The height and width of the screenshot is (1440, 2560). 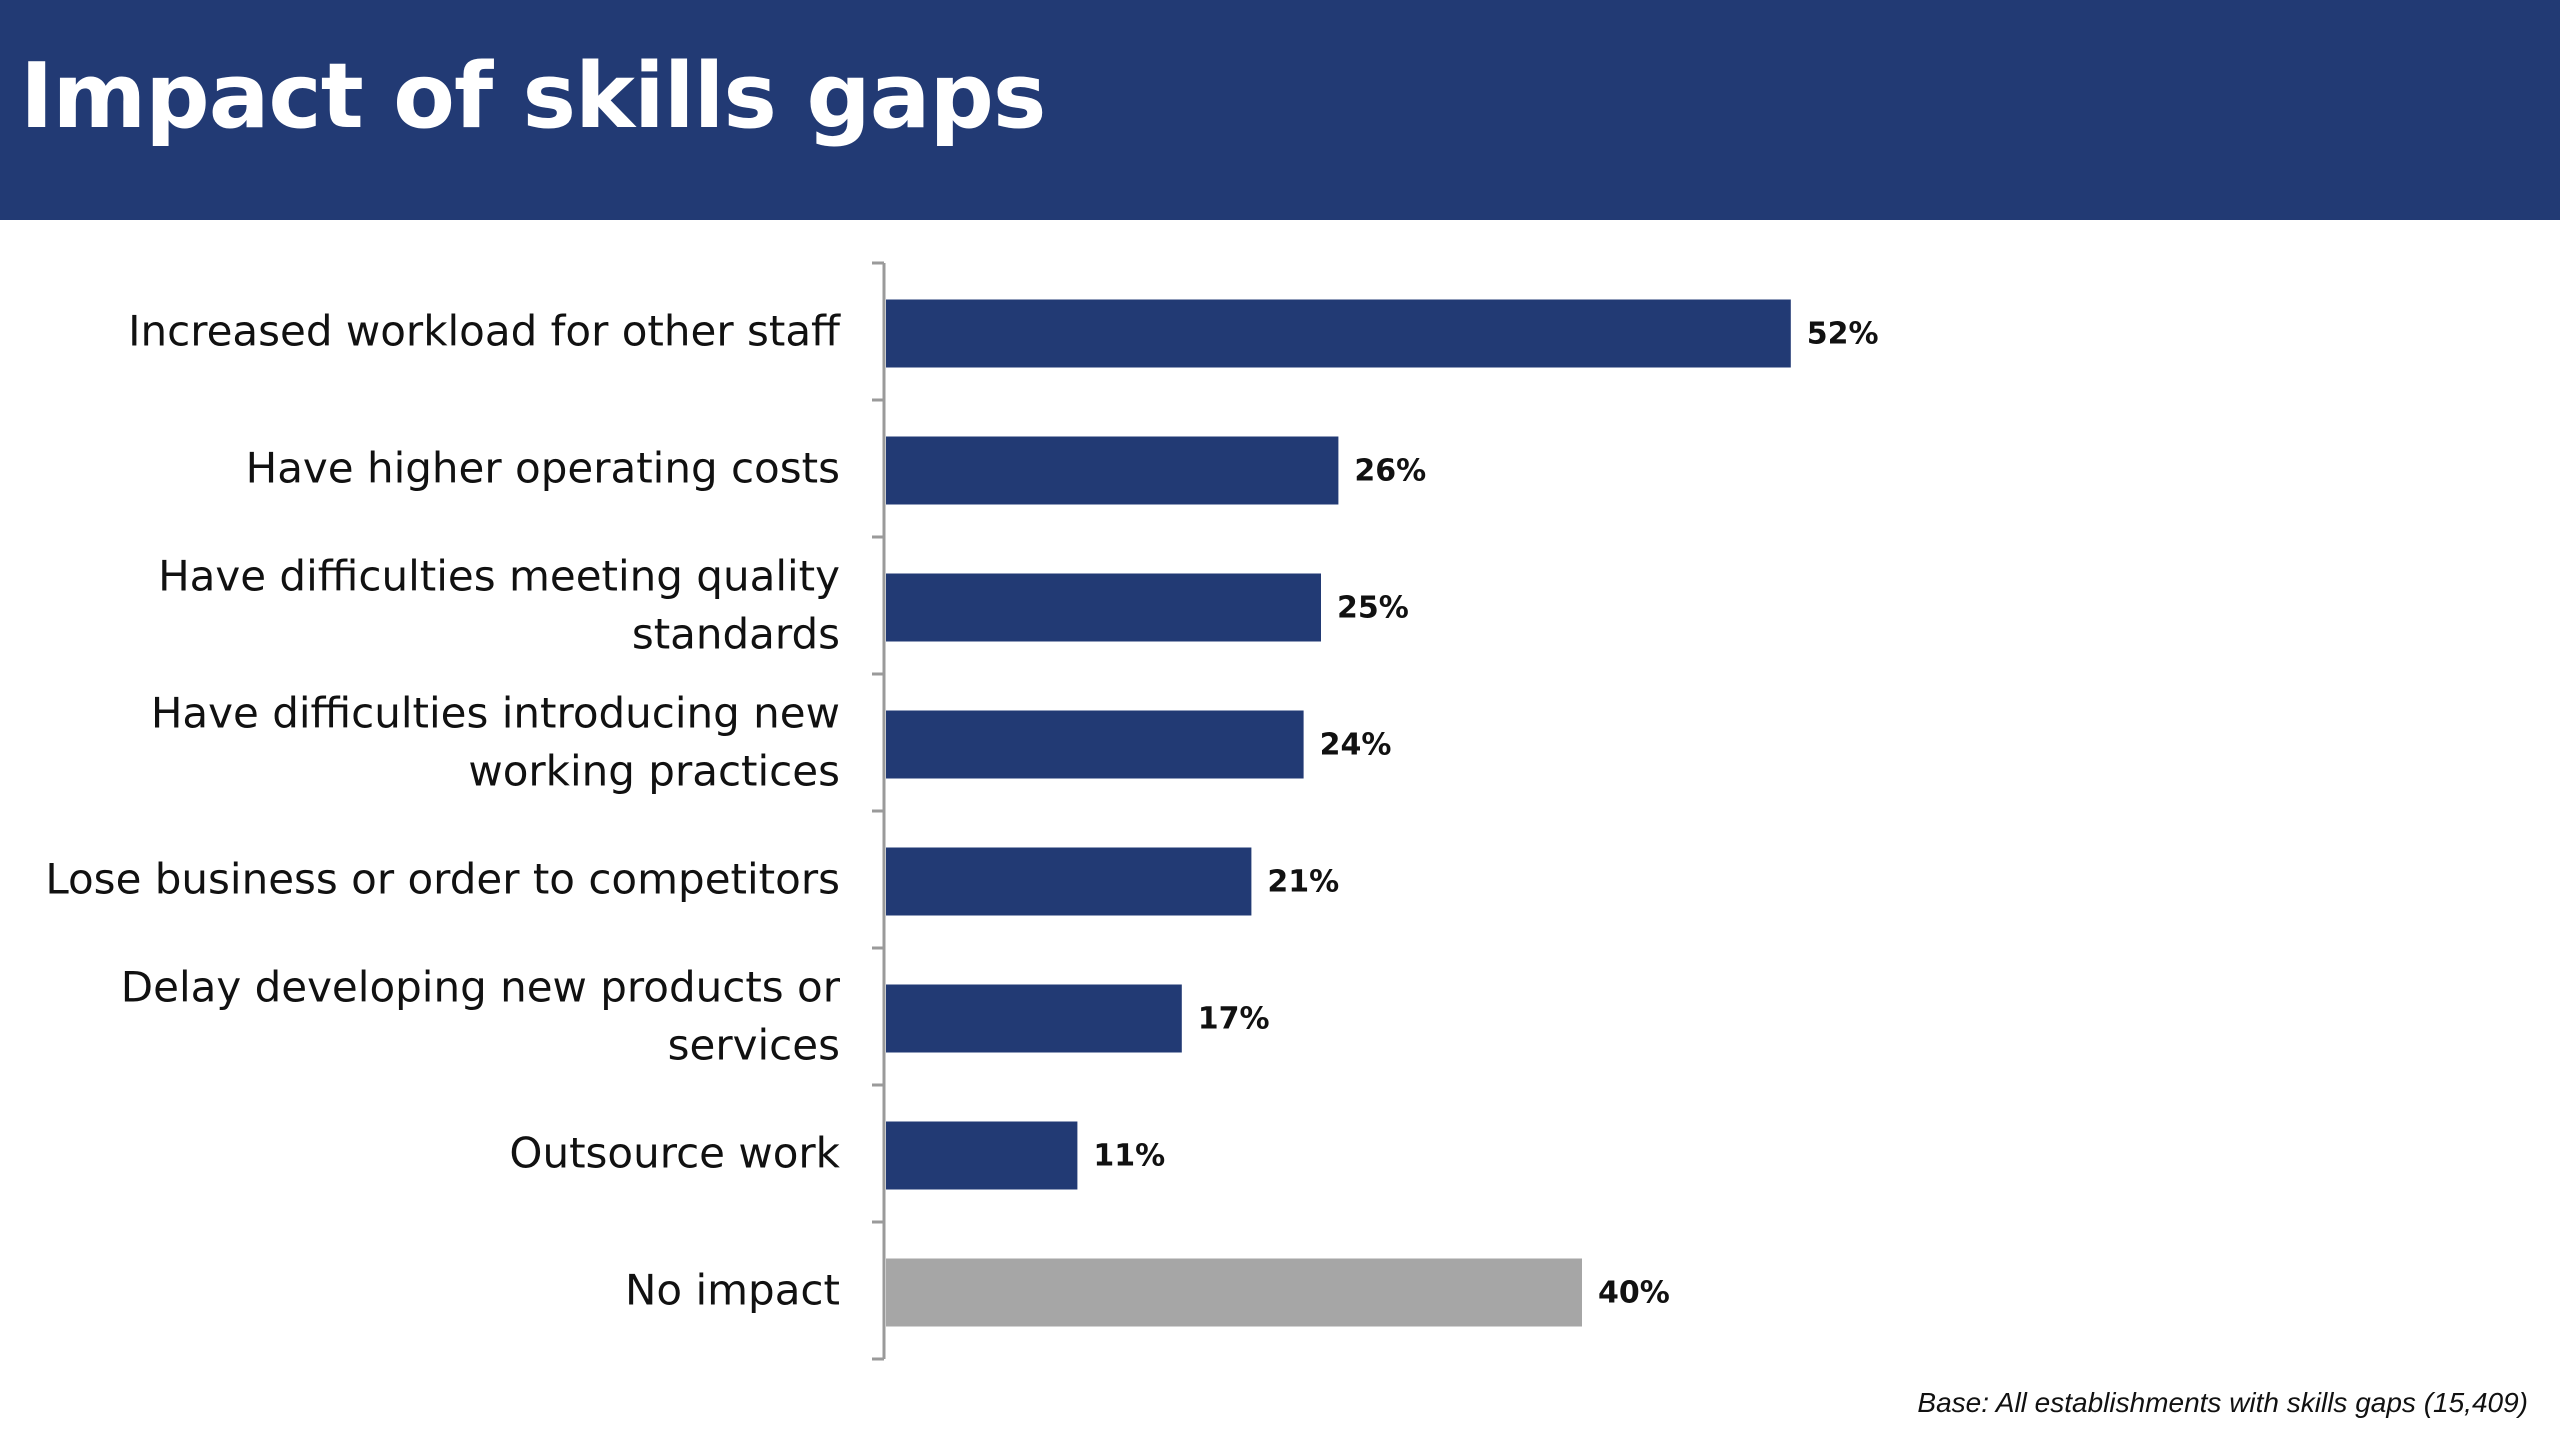 I want to click on chart-axis, so click(x=879, y=811).